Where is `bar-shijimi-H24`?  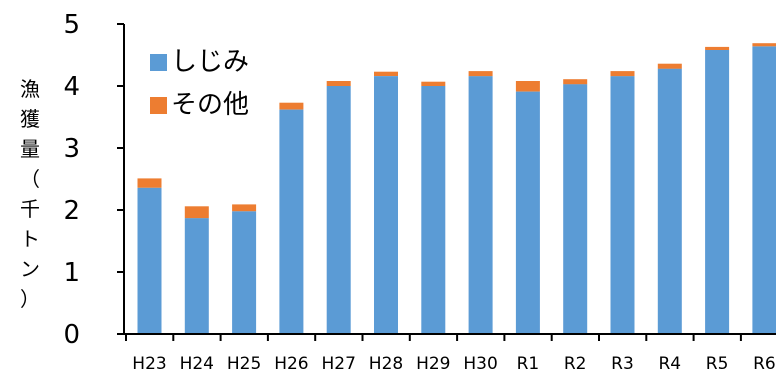
bar-shijimi-H24 is located at coordinates (196, 276).